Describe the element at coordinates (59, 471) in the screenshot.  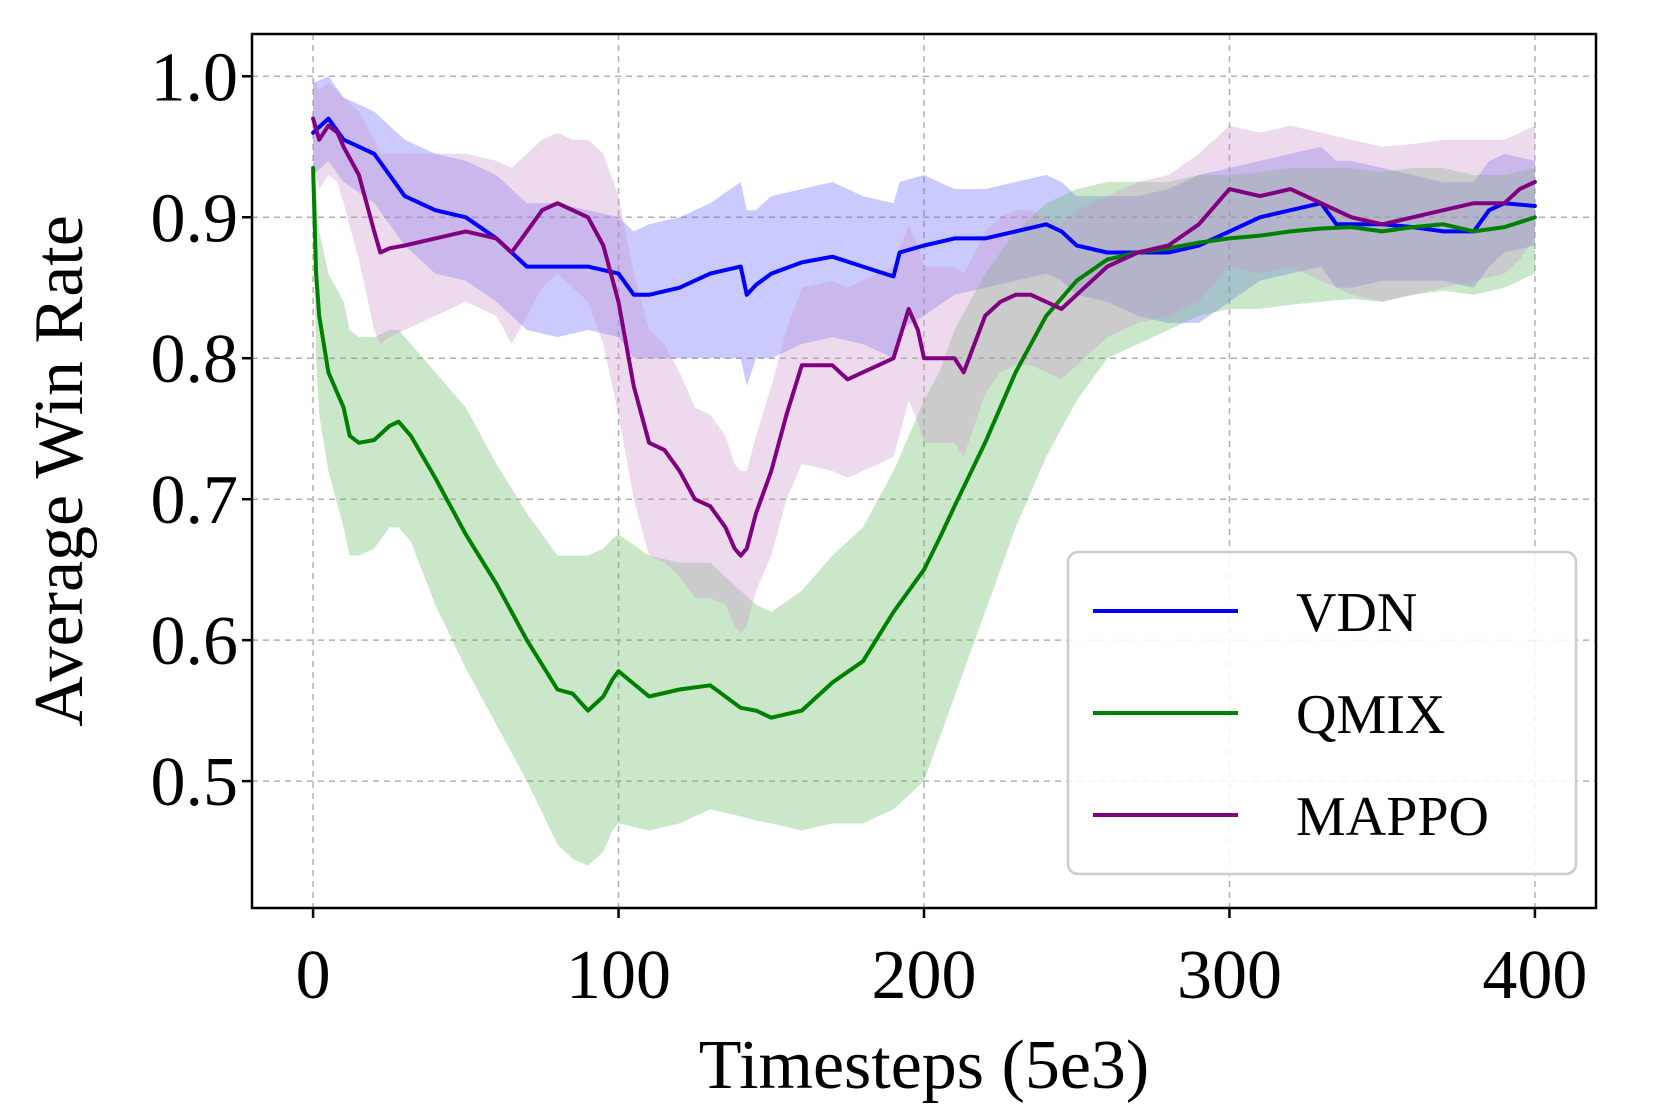
I see `y-axis-label: Average Win Rate` at that location.